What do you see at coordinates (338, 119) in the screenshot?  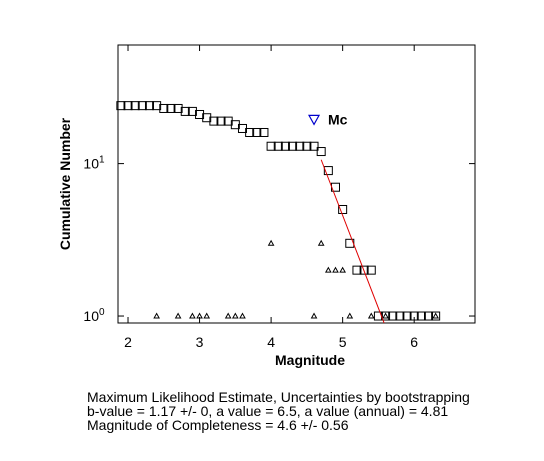 I see `mc-label: Mc` at bounding box center [338, 119].